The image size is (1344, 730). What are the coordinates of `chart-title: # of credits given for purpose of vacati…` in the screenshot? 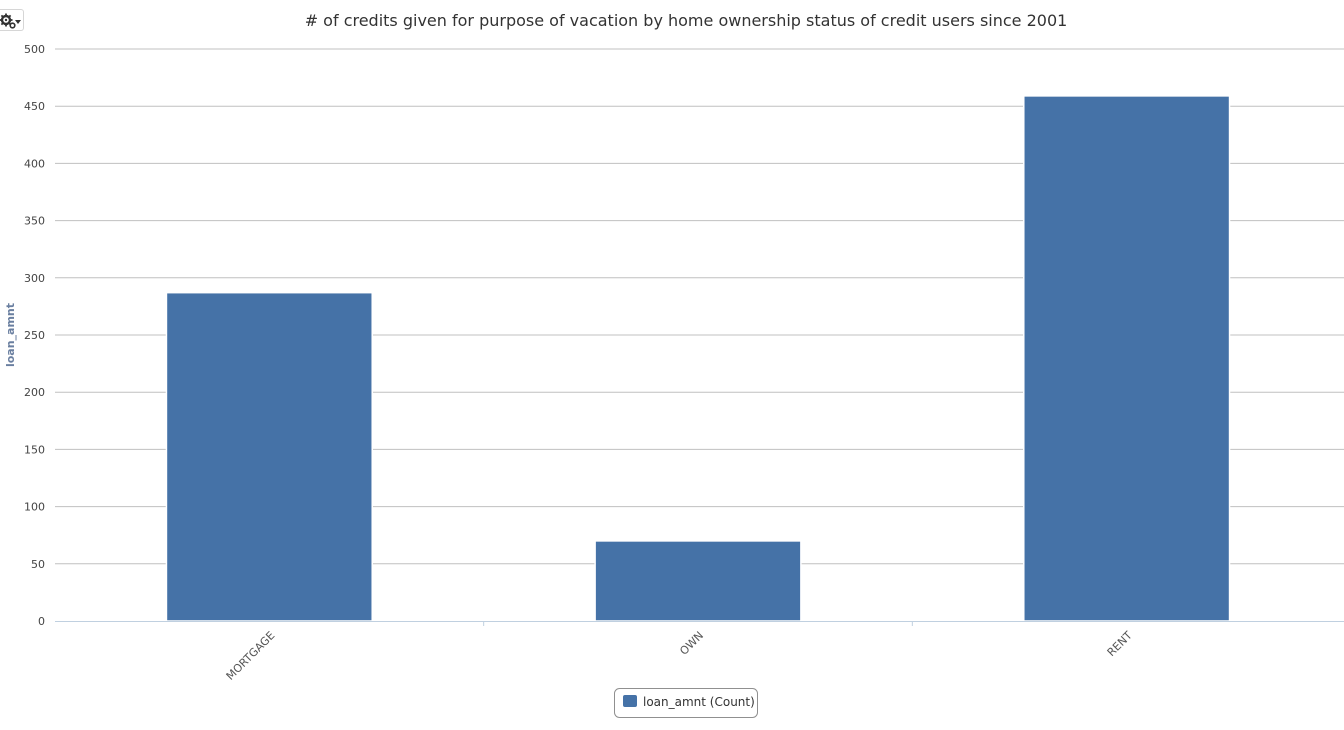 It's located at (686, 20).